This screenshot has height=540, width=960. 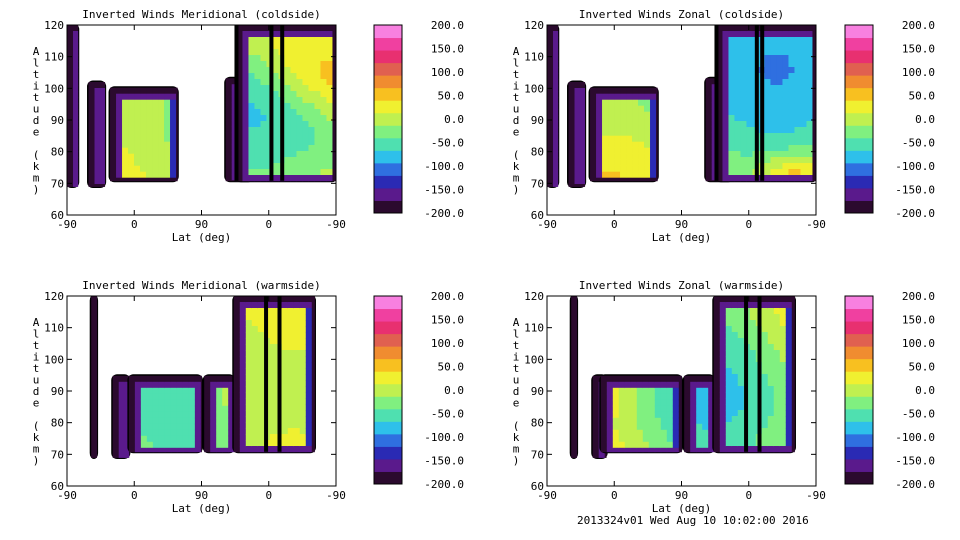 I want to click on y-tick-label: 100, so click(x=534, y=88).